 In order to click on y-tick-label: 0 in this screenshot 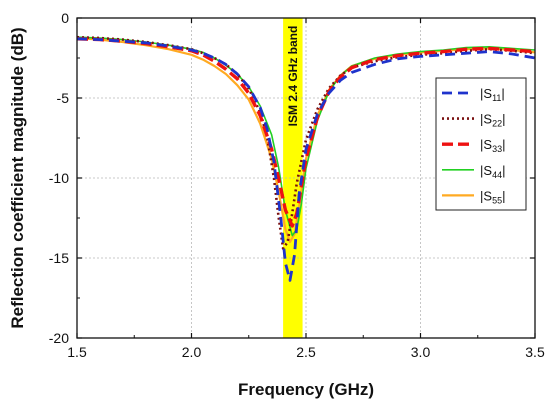, I will do `click(65, 18)`.